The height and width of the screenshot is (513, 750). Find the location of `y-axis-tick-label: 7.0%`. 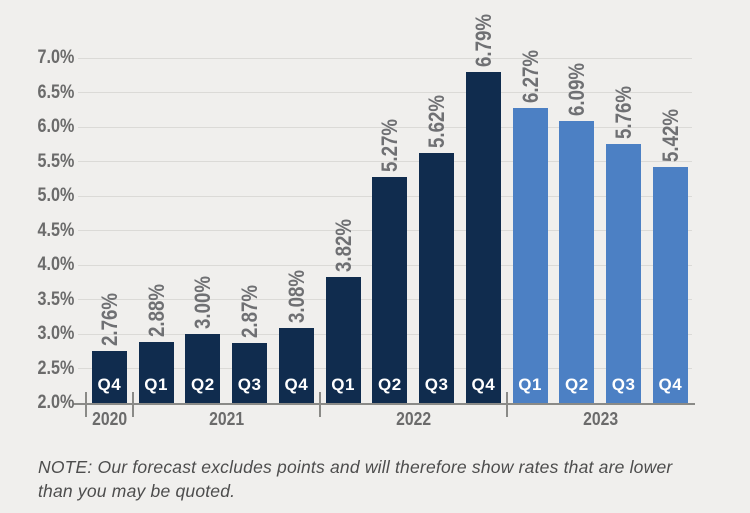

y-axis-tick-label: 7.0% is located at coordinates (37, 58).